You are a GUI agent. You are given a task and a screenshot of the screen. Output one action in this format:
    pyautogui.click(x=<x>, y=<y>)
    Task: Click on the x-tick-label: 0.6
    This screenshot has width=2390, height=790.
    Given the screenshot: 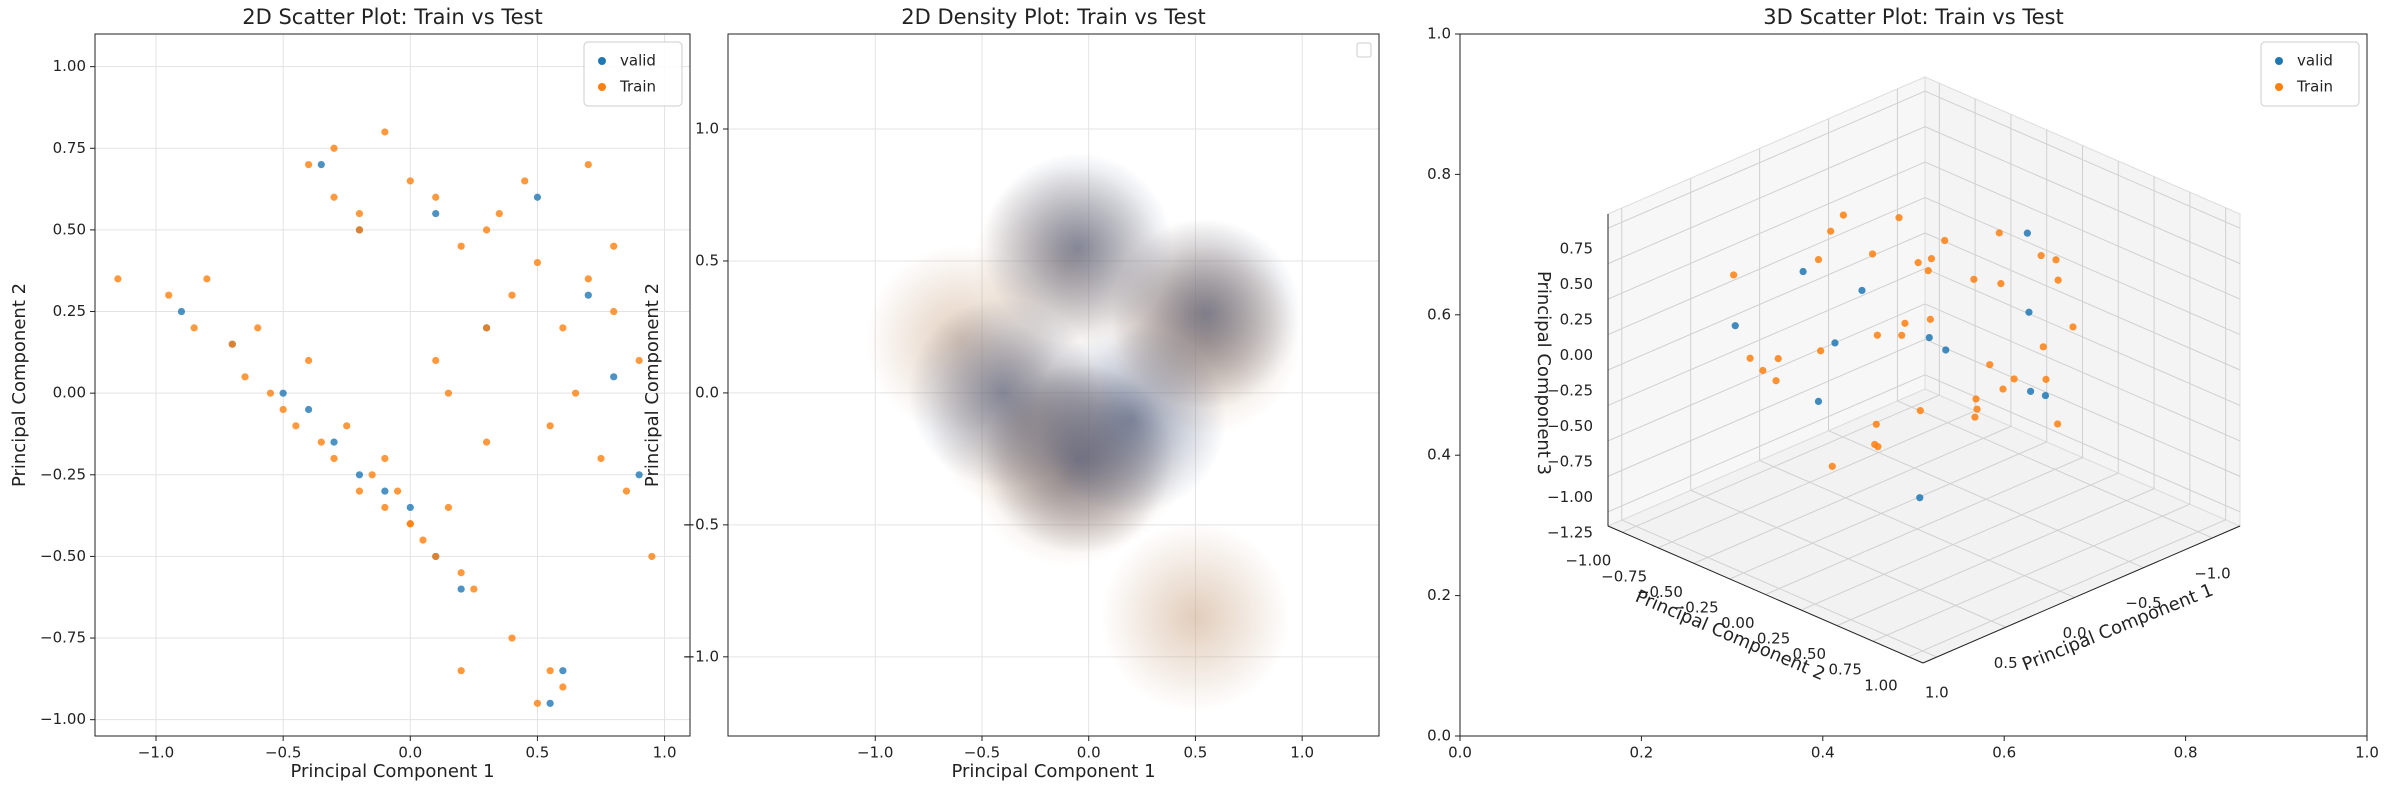 What is the action you would take?
    pyautogui.click(x=2004, y=753)
    